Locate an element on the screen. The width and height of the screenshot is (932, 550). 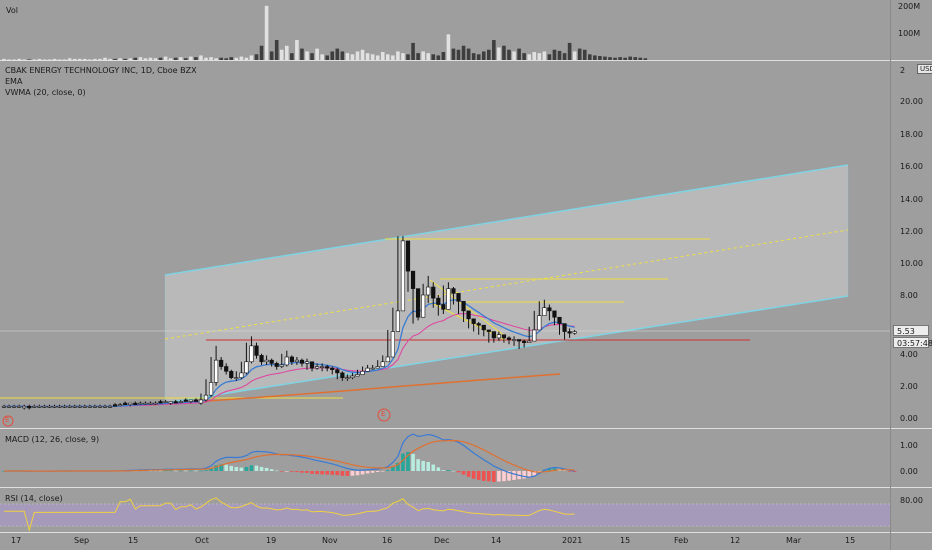
symbol-legend: CBAK ENERGY TECHNOLOGY INC, 1D, Cboe BZX is located at coordinates (101, 70).